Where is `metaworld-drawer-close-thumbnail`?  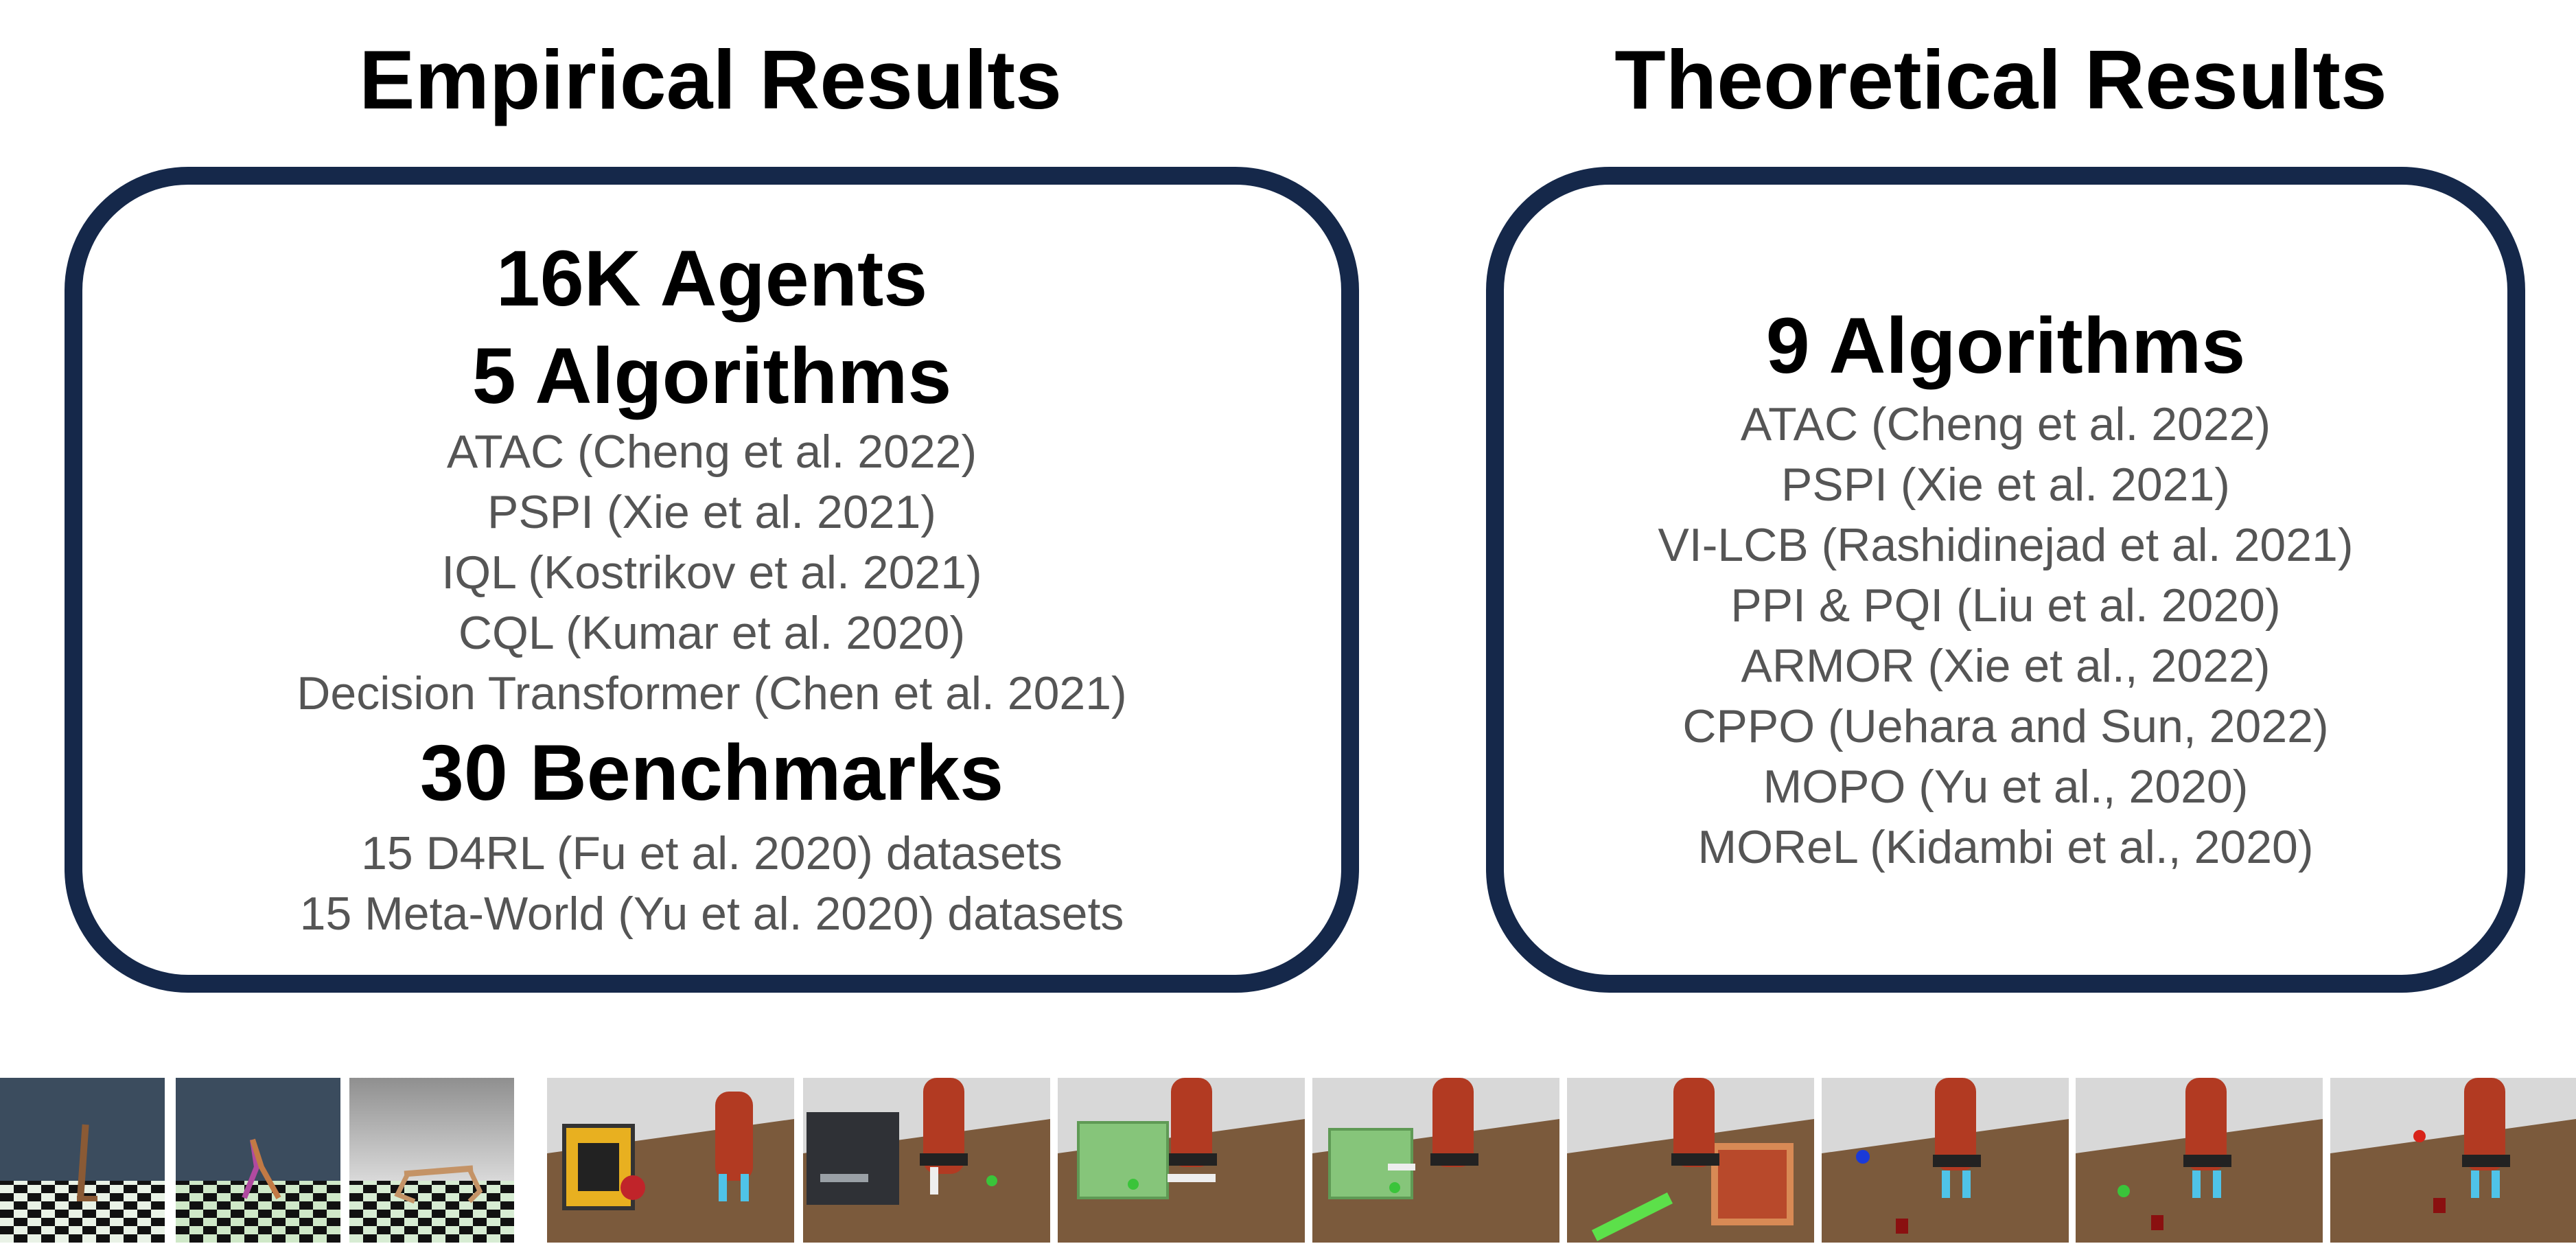 metaworld-drawer-close-thumbnail is located at coordinates (1435, 1160).